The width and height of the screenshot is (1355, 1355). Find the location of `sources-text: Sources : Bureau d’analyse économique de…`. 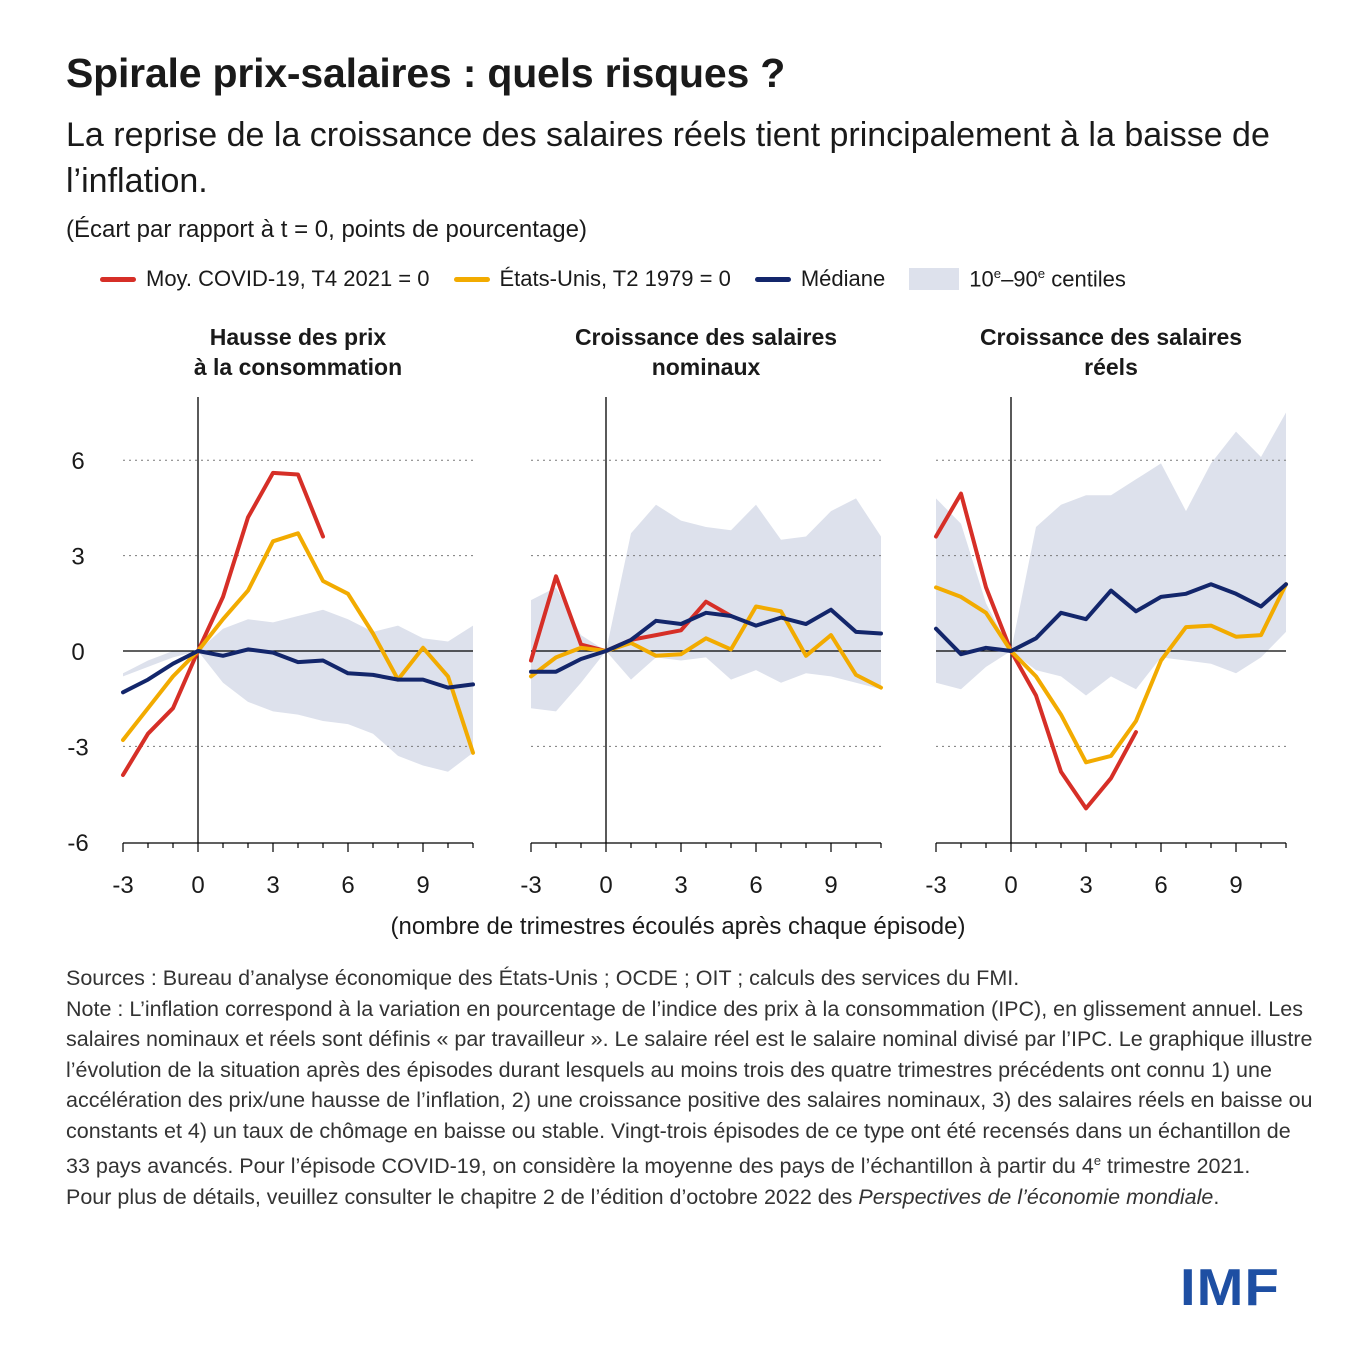

sources-text: Sources : Bureau d’analyse économique de… is located at coordinates (543, 978).